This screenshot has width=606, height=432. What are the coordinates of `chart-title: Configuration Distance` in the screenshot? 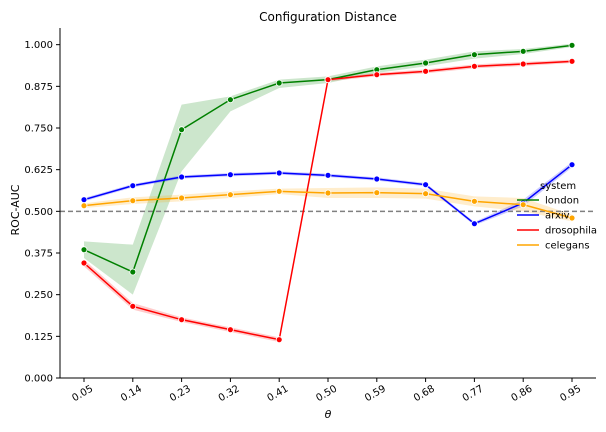 It's located at (328, 17).